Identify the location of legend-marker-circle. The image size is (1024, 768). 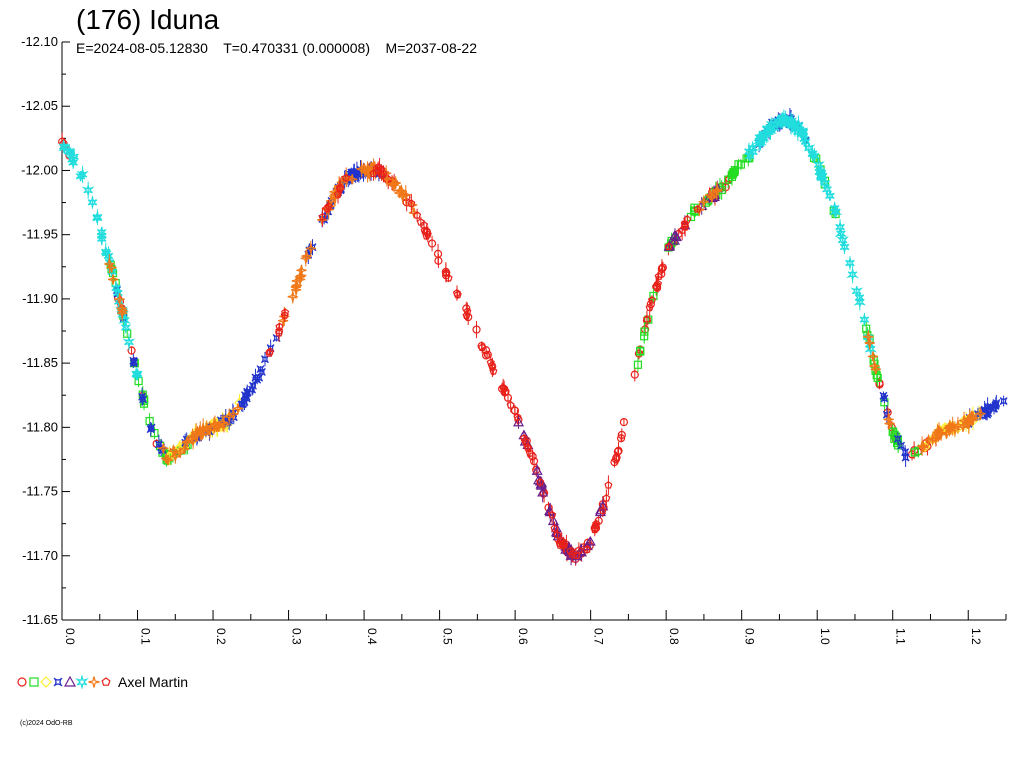
(22, 682).